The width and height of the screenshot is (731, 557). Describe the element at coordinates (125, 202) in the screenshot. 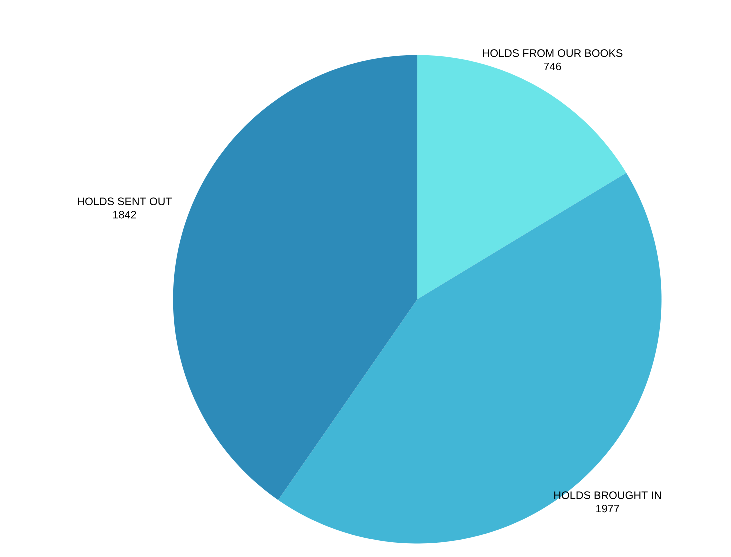

I see `slice-label: HOLDS SENT OUT` at that location.